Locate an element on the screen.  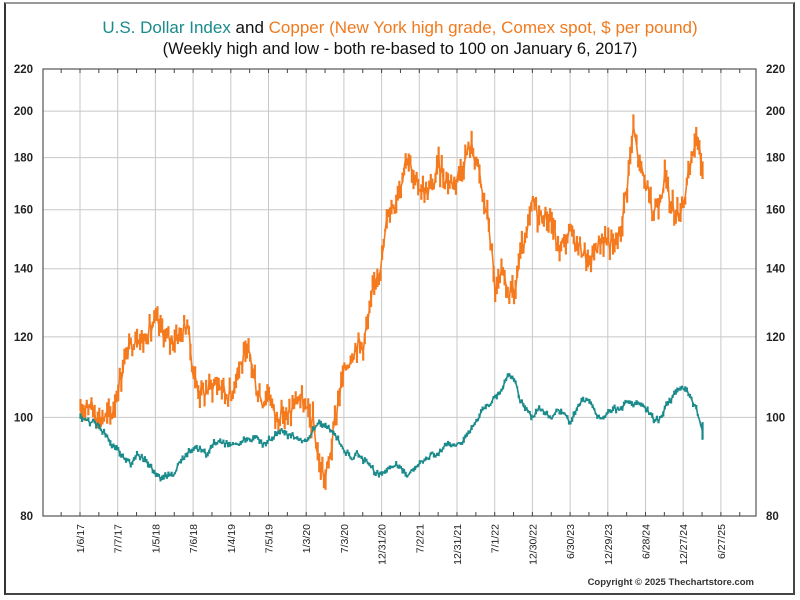
y-tick-label-left: 120 is located at coordinates (23, 338).